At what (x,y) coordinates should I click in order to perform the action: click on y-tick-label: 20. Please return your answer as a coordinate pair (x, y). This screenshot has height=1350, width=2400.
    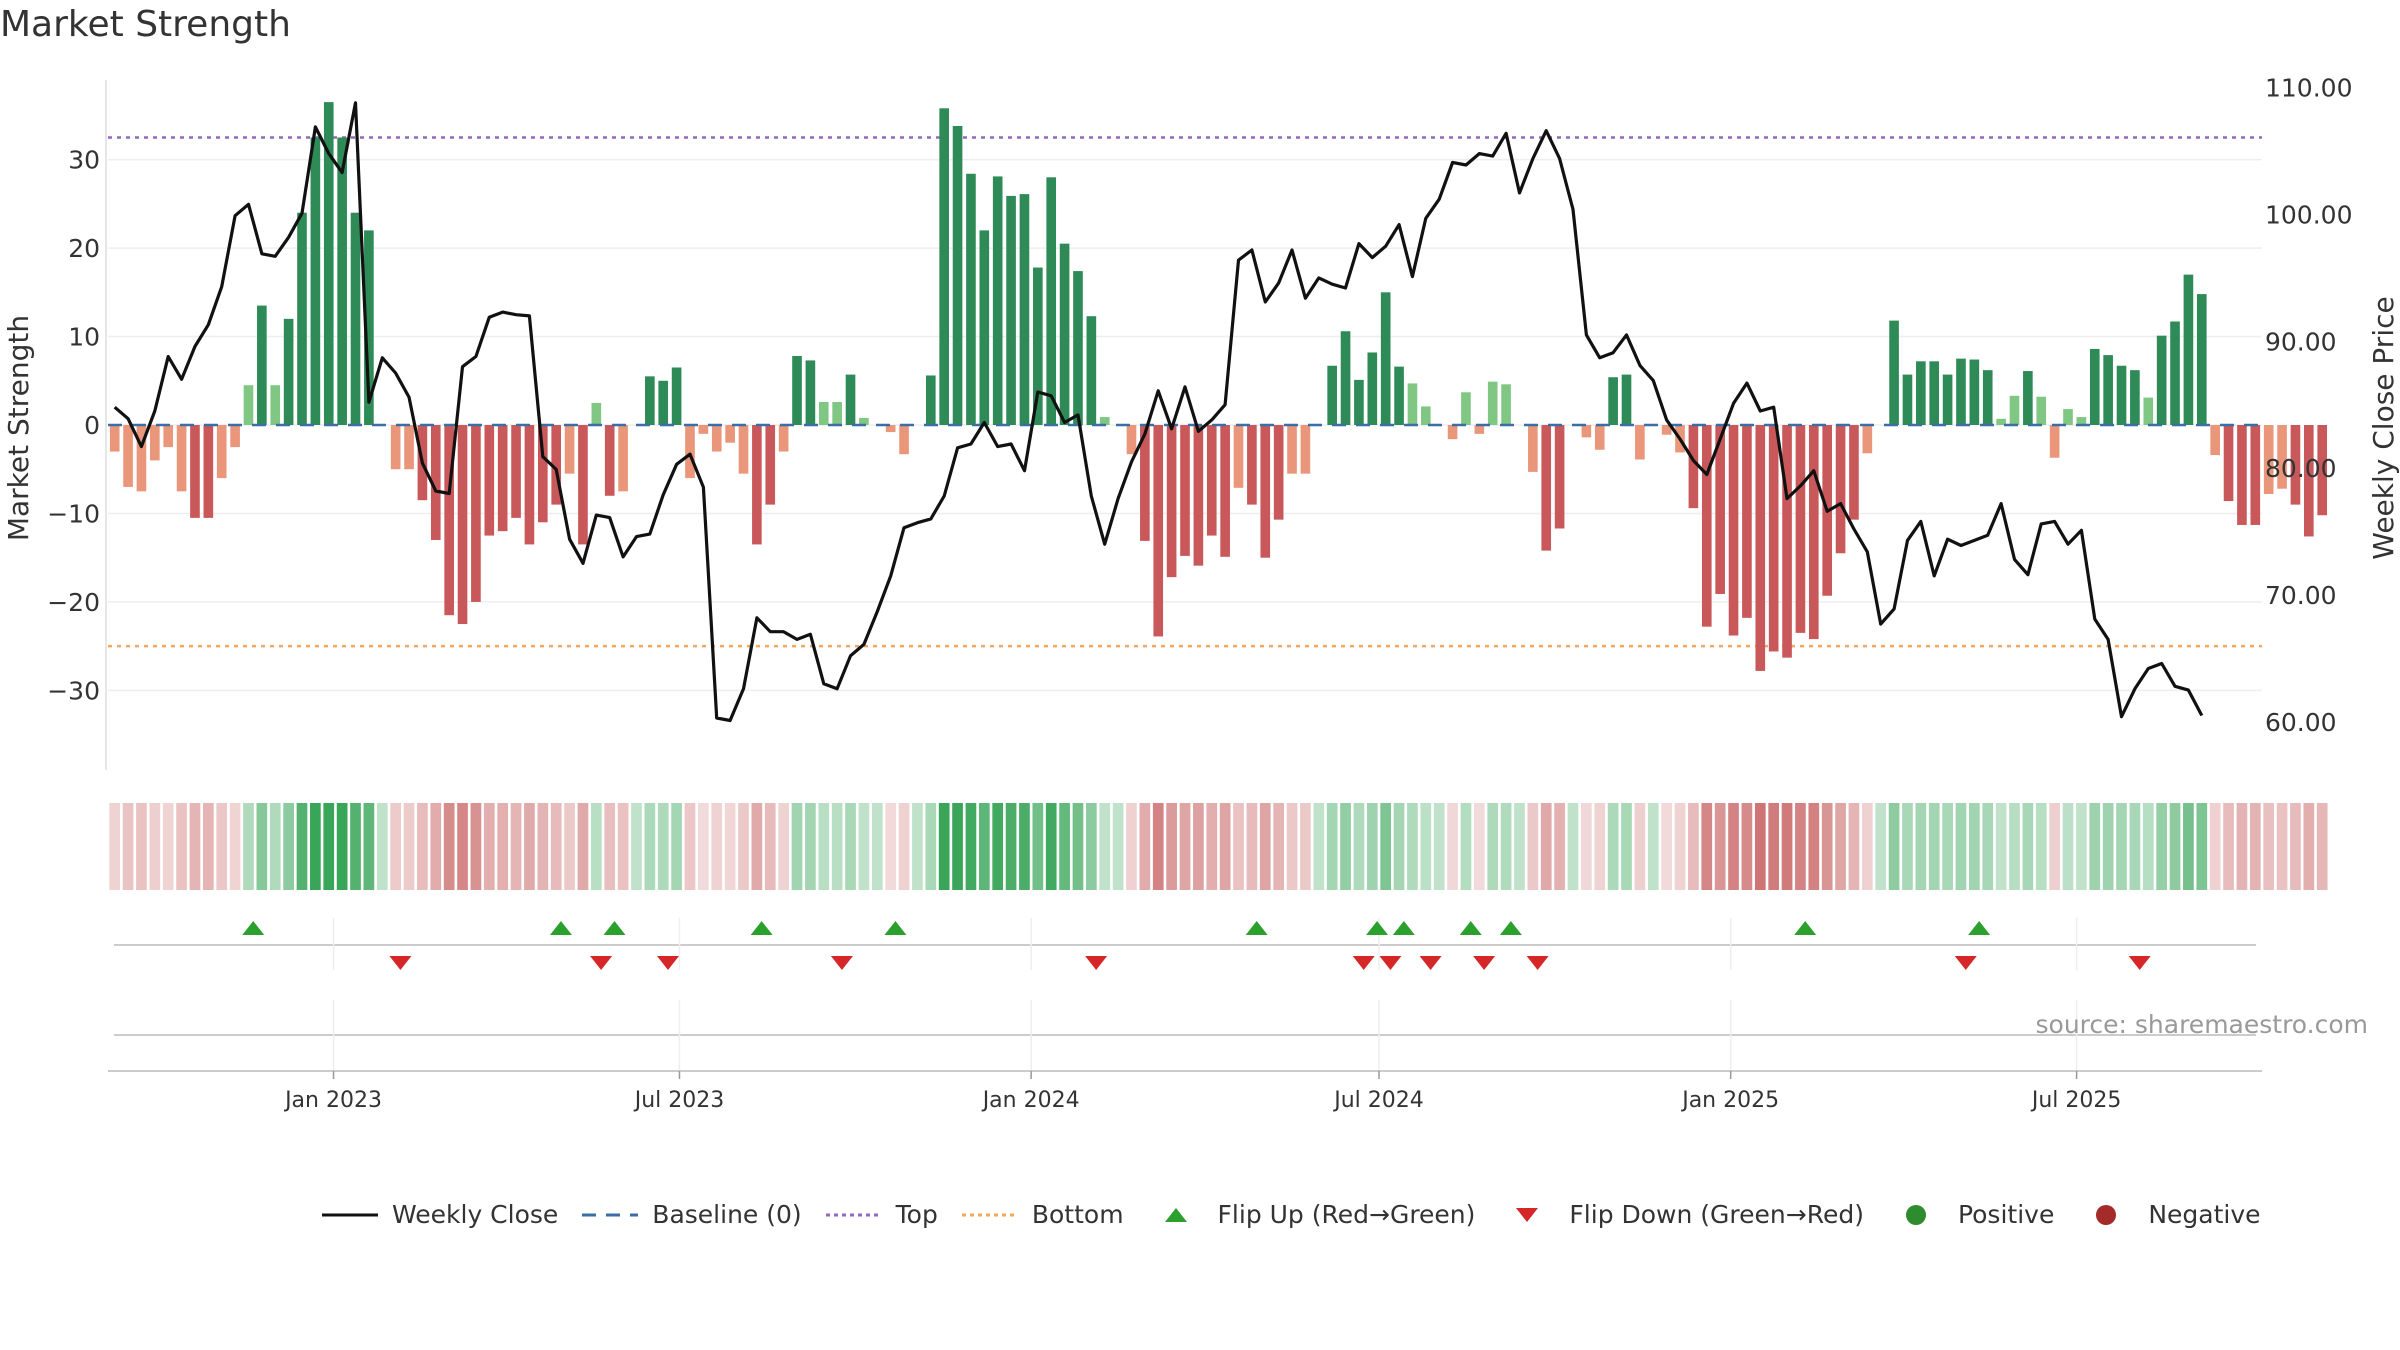
    Looking at the image, I should click on (84, 248).